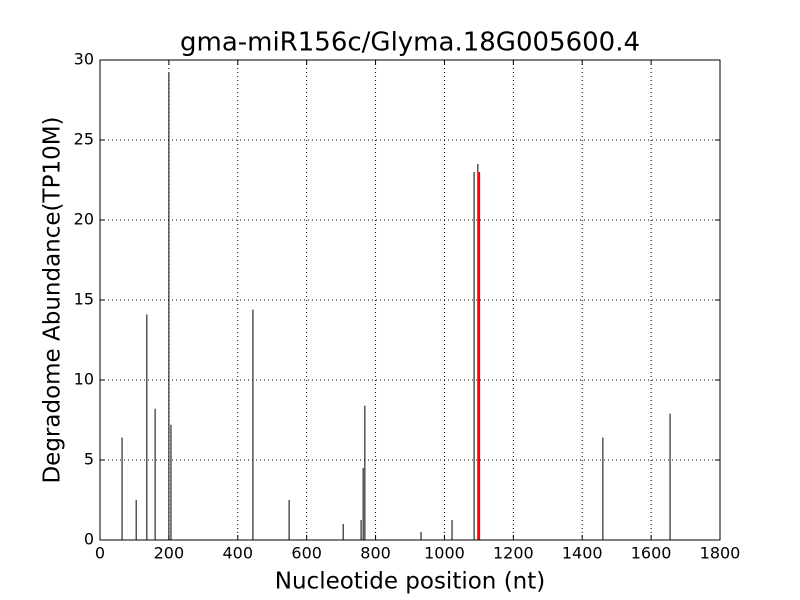 This screenshot has width=800, height=600. Describe the element at coordinates (89, 459) in the screenshot. I see `y-tick-label: 5` at that location.